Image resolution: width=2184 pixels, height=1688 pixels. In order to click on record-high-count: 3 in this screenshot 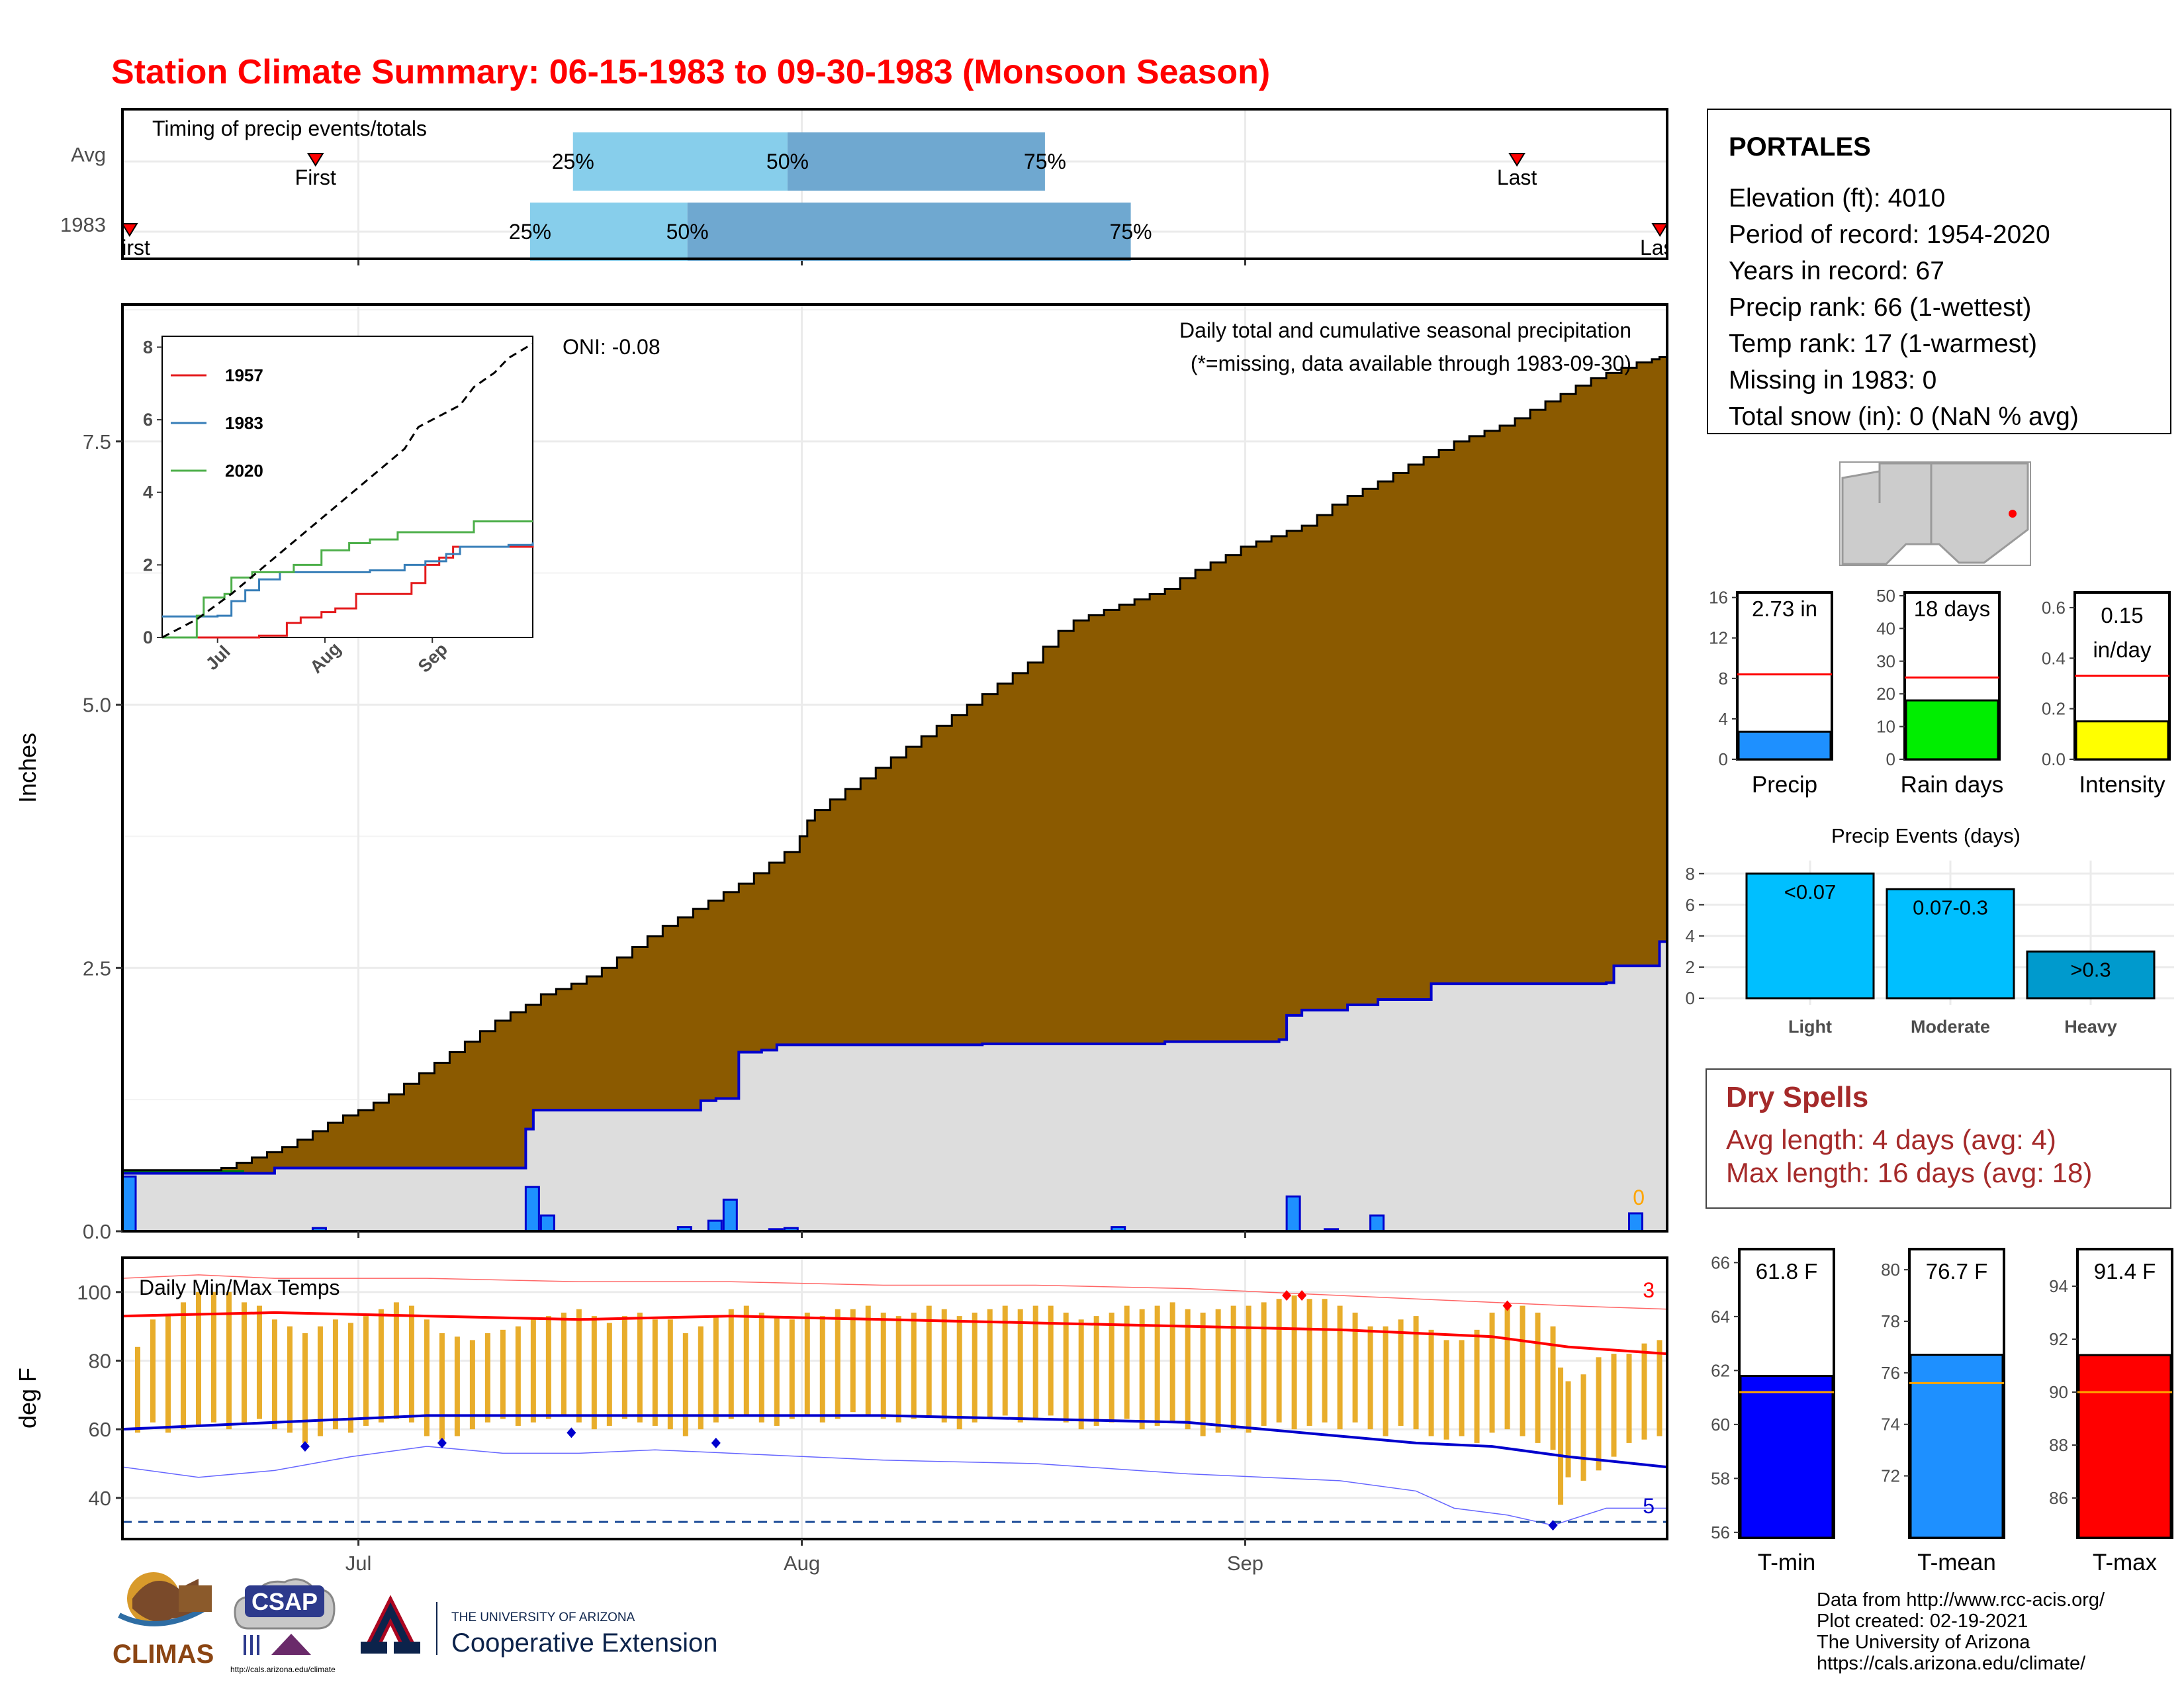, I will do `click(1649, 1290)`.